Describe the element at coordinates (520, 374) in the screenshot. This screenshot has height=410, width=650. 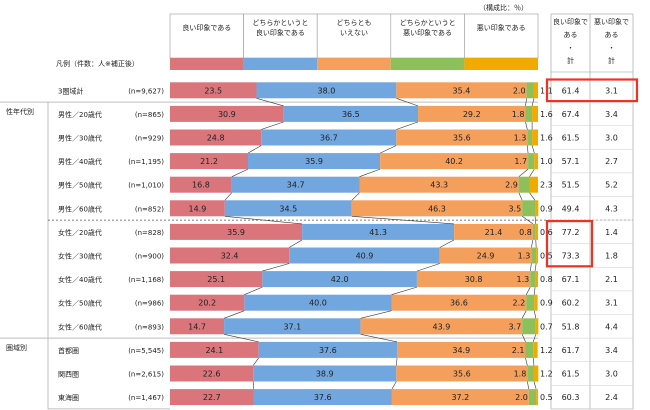
I see `data-label: 1.8` at that location.